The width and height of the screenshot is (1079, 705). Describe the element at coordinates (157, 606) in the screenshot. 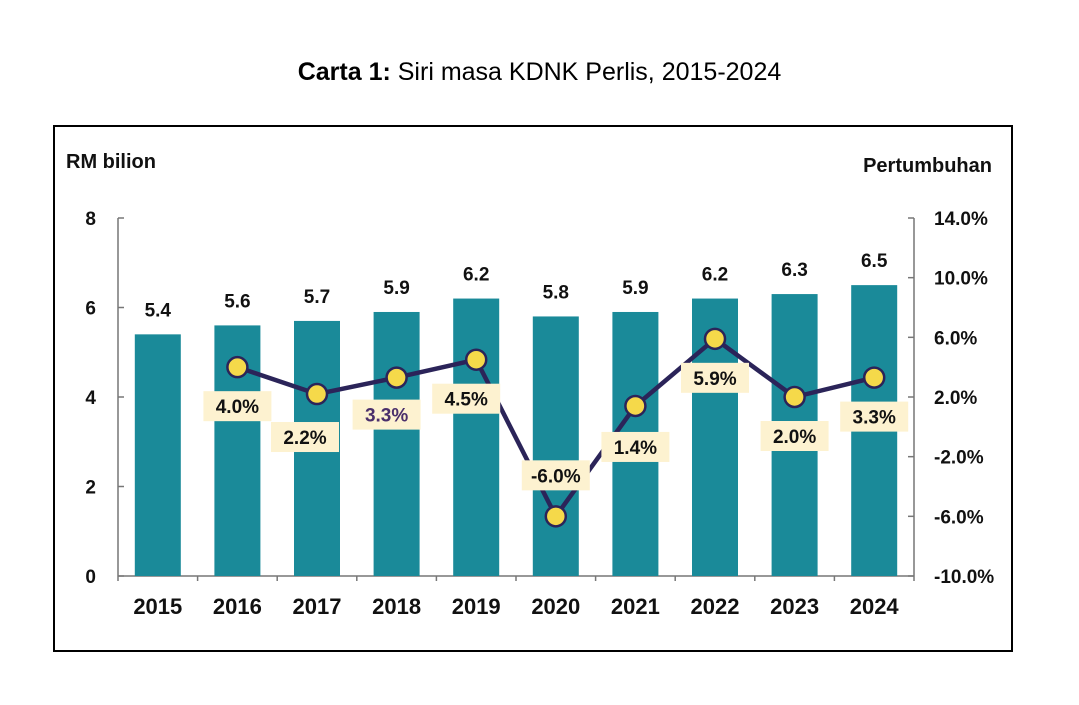

I see `x-tick-label: 2015` at that location.